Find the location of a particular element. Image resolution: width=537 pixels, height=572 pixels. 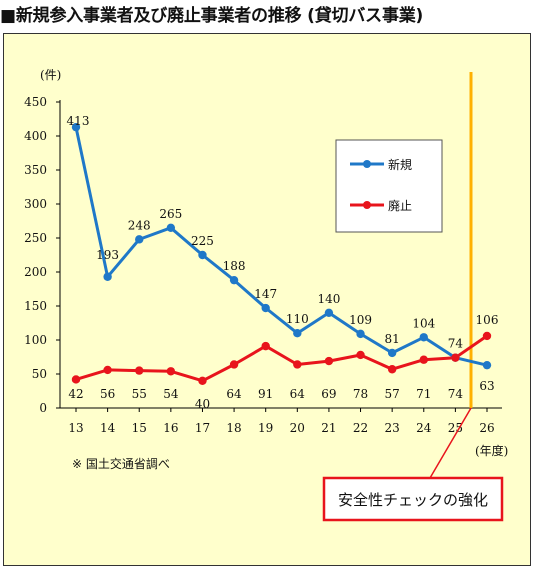

y-tick-label: 300 is located at coordinates (35, 204).